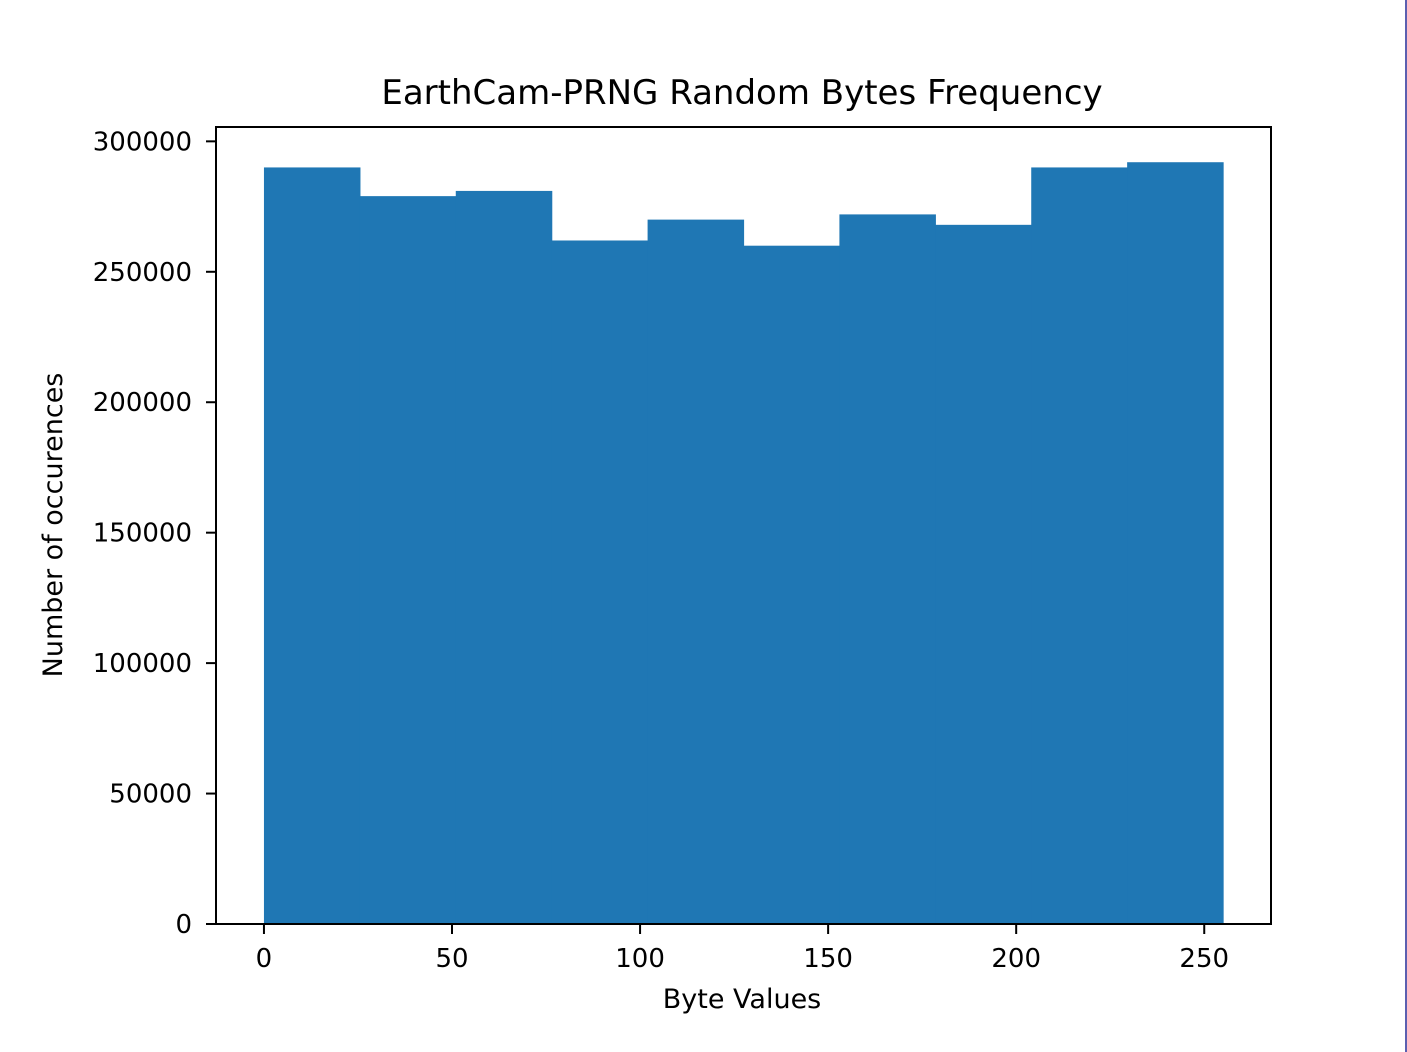 The height and width of the screenshot is (1052, 1407). What do you see at coordinates (1204, 959) in the screenshot?
I see `x-tick-label: 250` at bounding box center [1204, 959].